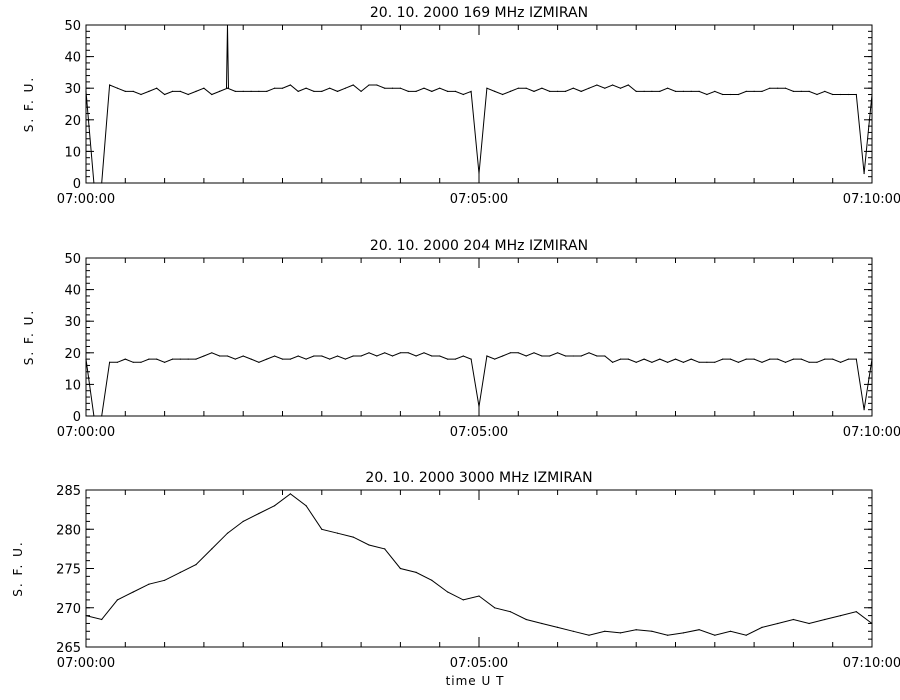 The height and width of the screenshot is (700, 900). What do you see at coordinates (871, 199) in the screenshot?
I see `x-tick-label: 07:10:00` at bounding box center [871, 199].